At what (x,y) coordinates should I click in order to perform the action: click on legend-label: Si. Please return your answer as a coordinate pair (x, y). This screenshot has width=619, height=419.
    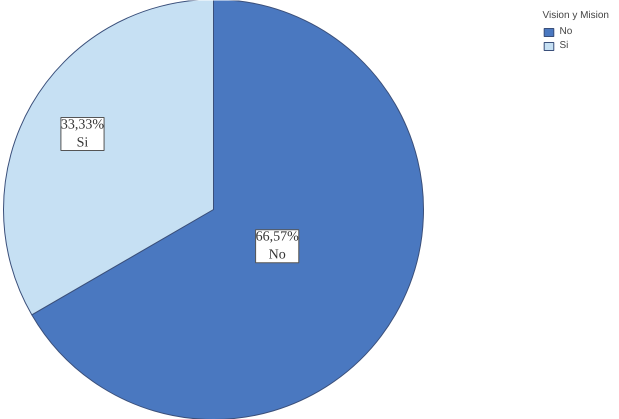
    Looking at the image, I should click on (564, 45).